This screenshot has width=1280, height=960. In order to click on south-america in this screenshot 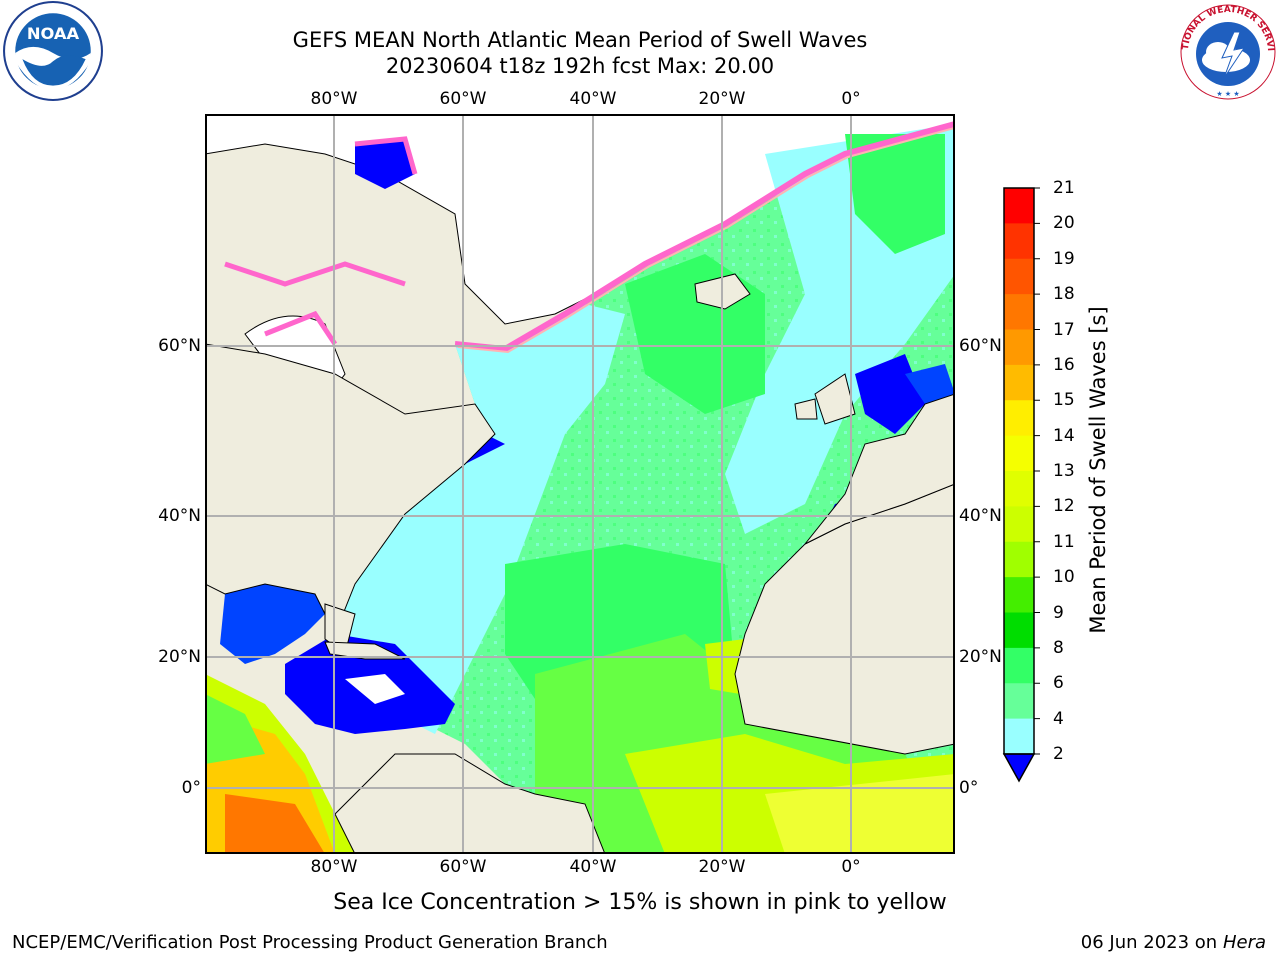, I will do `click(470, 803)`.